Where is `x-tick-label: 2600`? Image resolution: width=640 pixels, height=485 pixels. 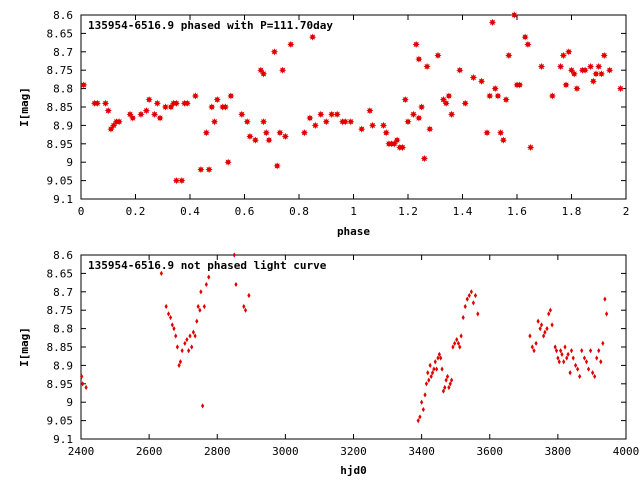
x-tick-label: 2600 is located at coordinates (149, 451).